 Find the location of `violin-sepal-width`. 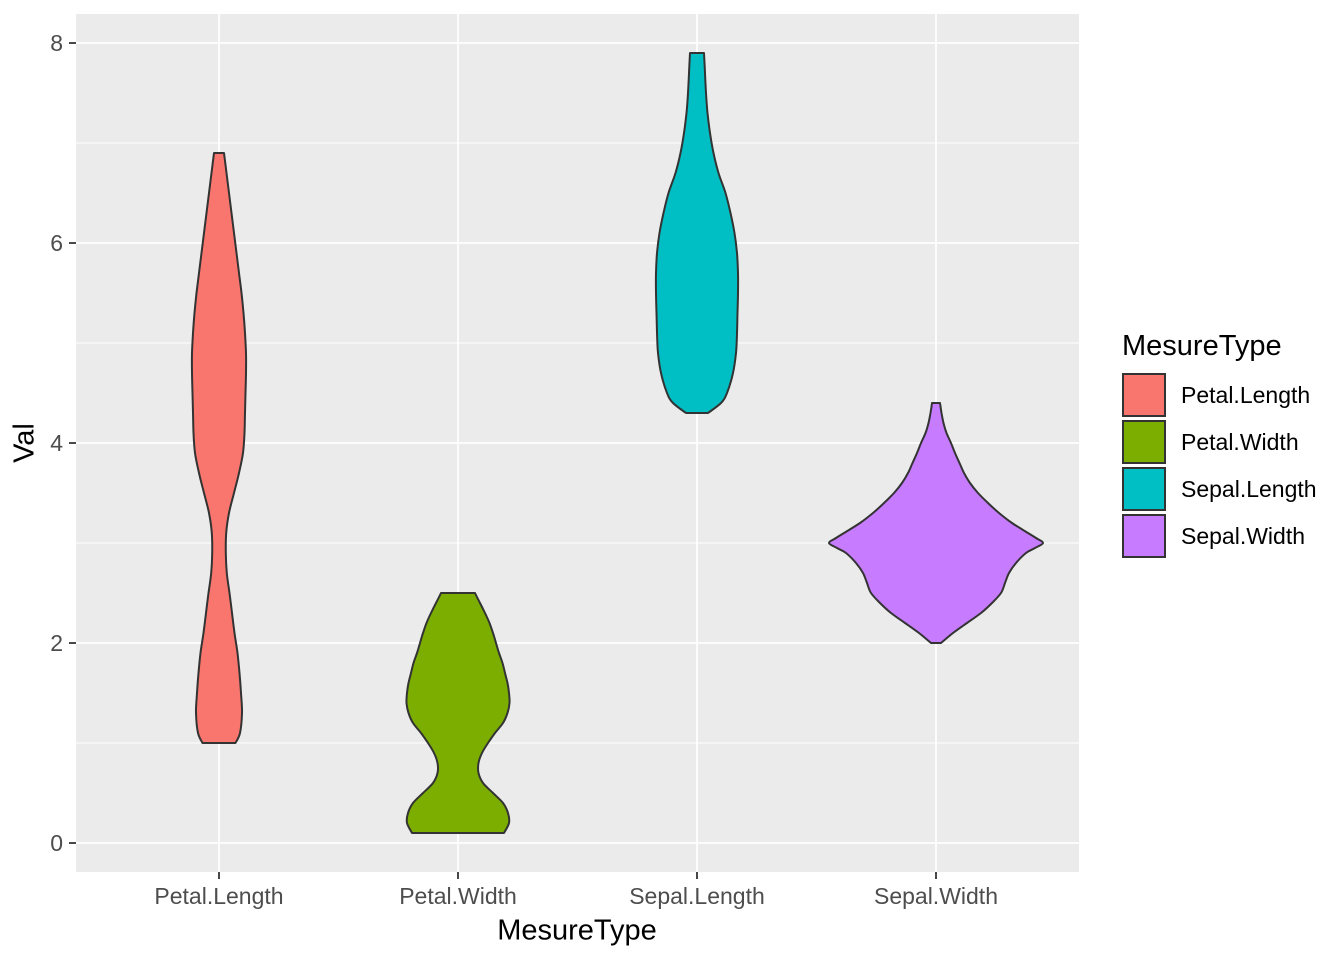

violin-sepal-width is located at coordinates (936, 523).